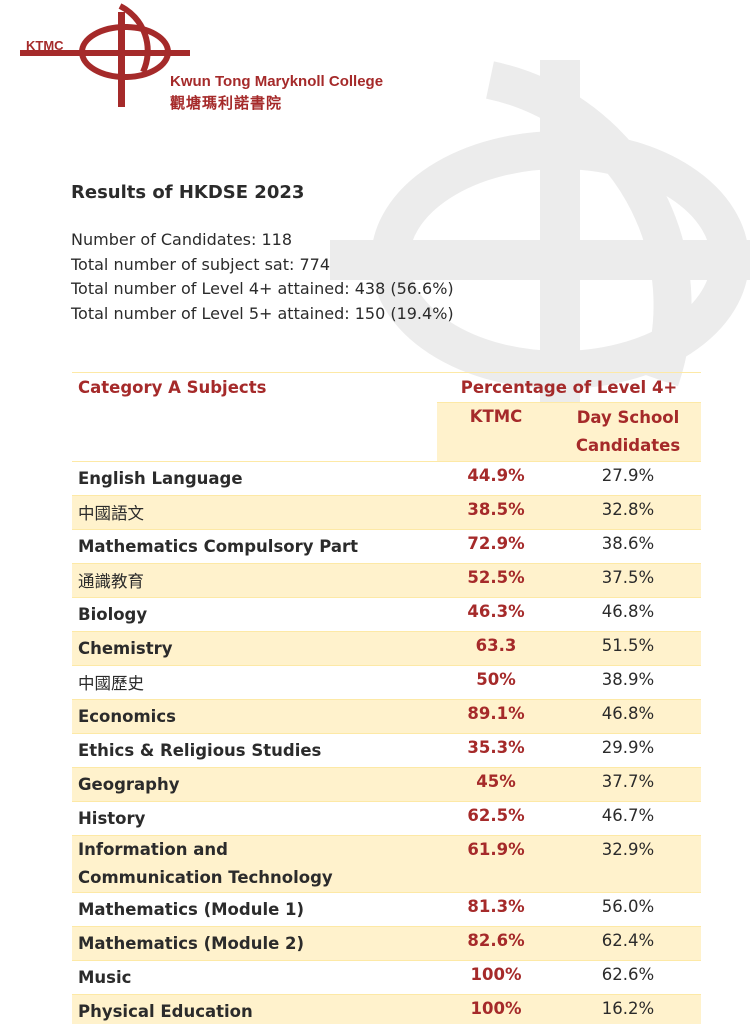  Describe the element at coordinates (628, 863) in the screenshot. I see `dsc-percentage: 32.9%` at that location.